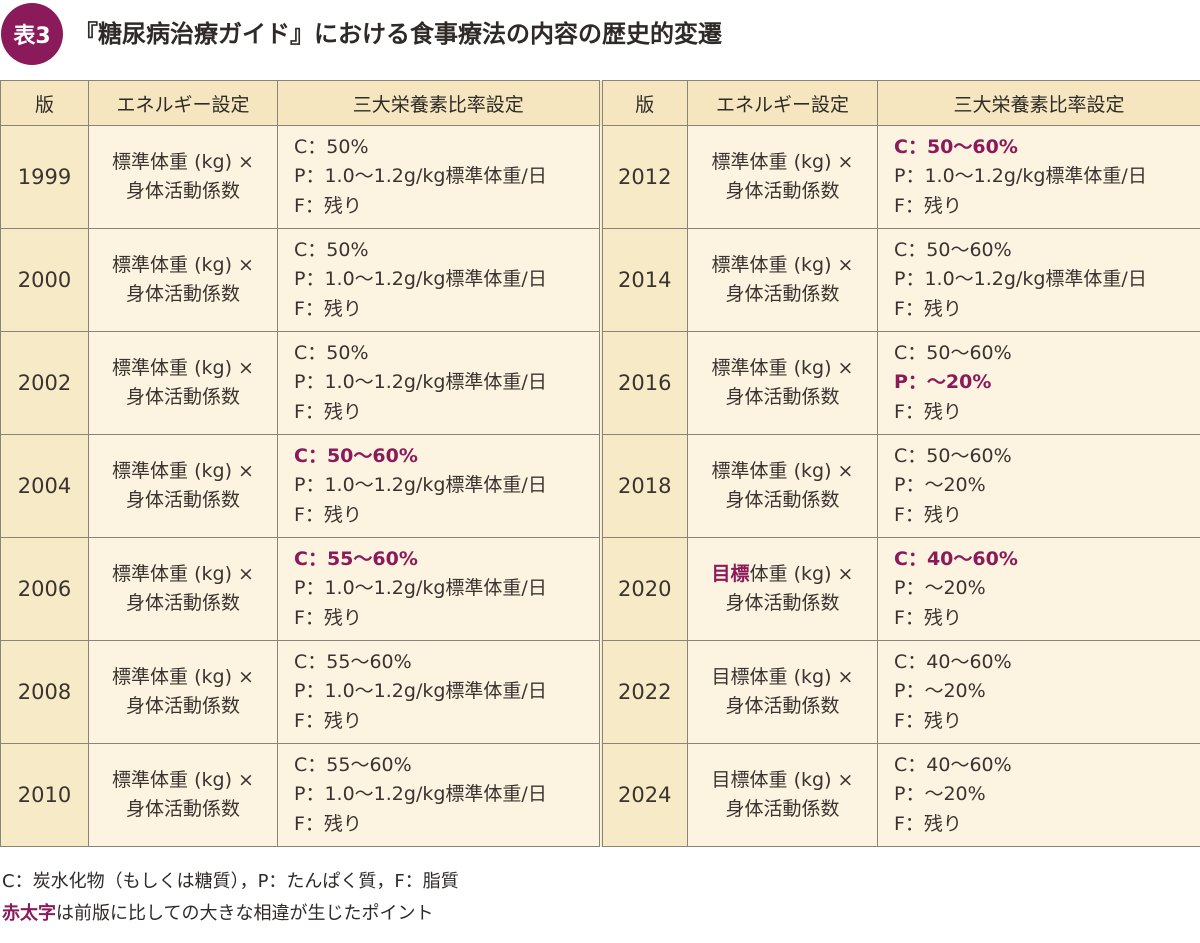  Describe the element at coordinates (29, 913) in the screenshot. I see `footnote-highlight-term: 赤太字` at that location.